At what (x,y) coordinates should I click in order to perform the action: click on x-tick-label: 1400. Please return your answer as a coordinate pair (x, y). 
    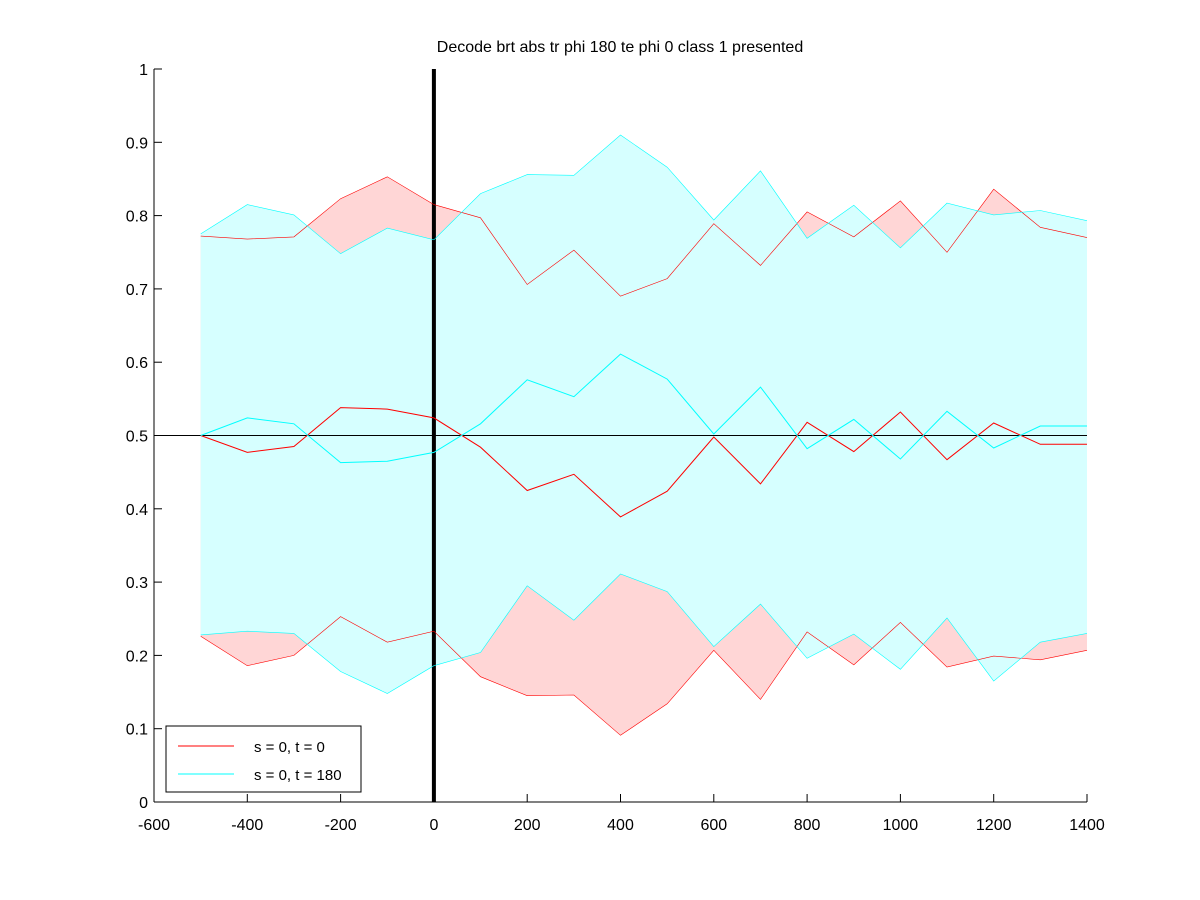
    Looking at the image, I should click on (1087, 825).